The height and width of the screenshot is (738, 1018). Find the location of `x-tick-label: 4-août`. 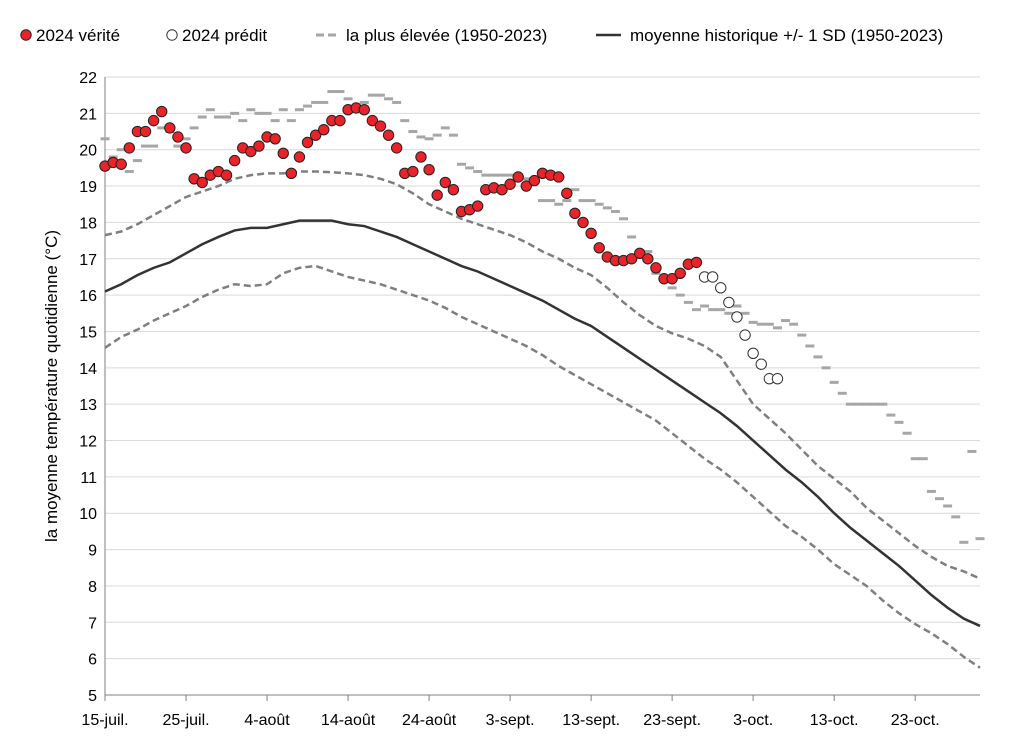

x-tick-label: 4-août is located at coordinates (267, 720).